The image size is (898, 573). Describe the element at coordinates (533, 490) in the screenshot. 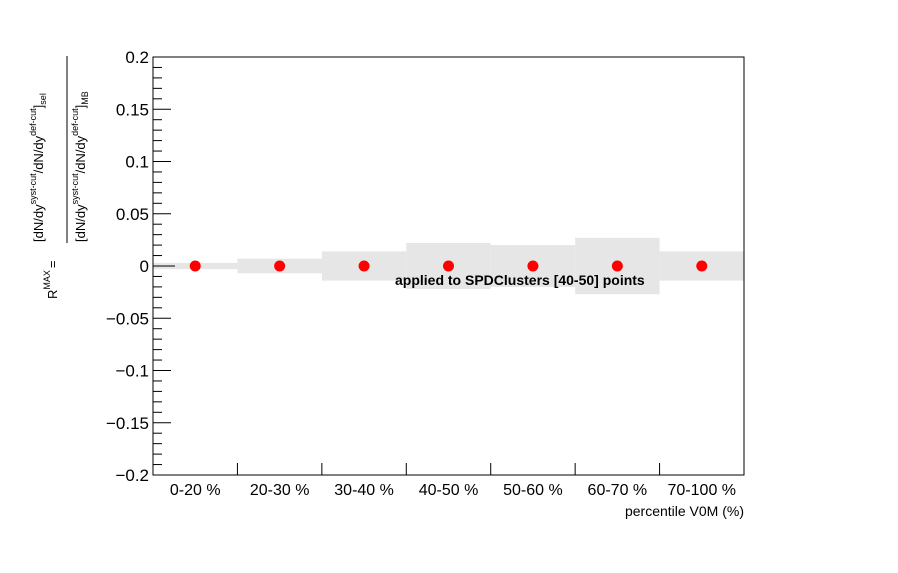

I see `category-label: 50-60 %` at that location.